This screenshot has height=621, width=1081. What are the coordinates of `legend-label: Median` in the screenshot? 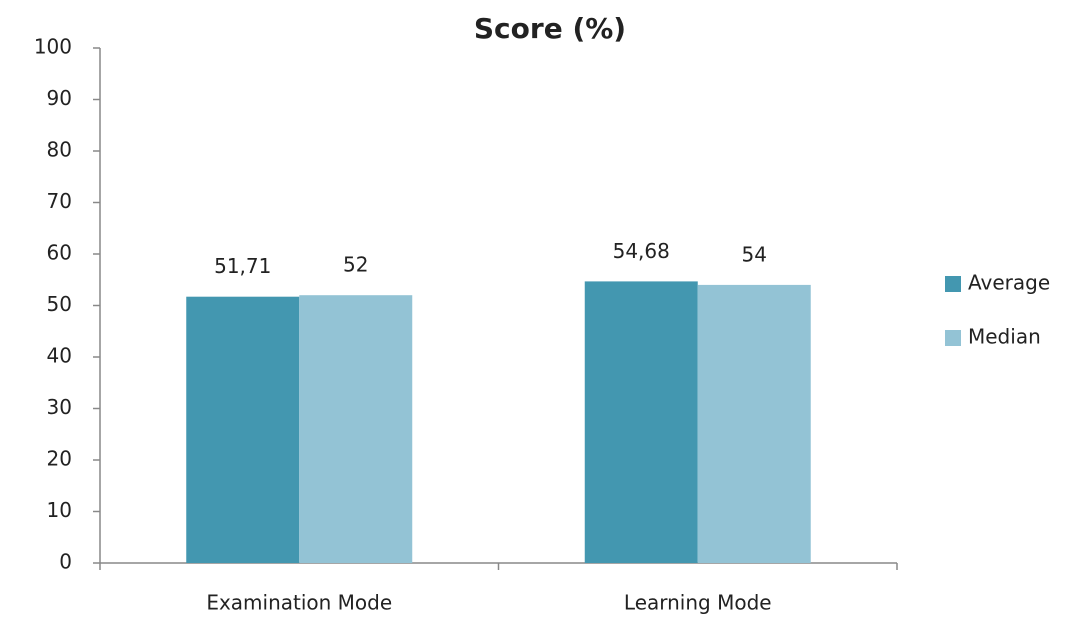 It's located at (1004, 337).